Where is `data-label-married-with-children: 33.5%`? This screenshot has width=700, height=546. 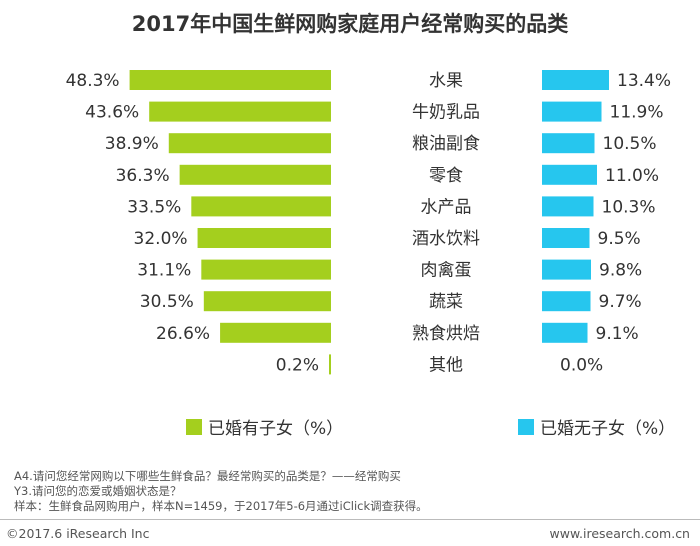
data-label-married-with-children: 33.5% is located at coordinates (154, 207).